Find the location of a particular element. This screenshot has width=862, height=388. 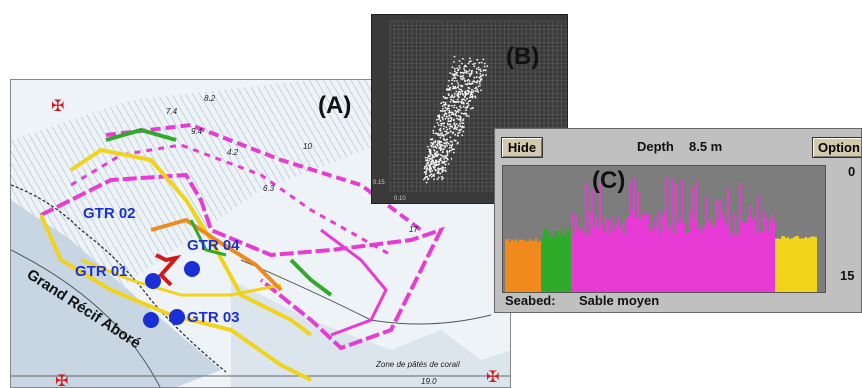

survey-track-magenta is located at coordinates (231, 200).